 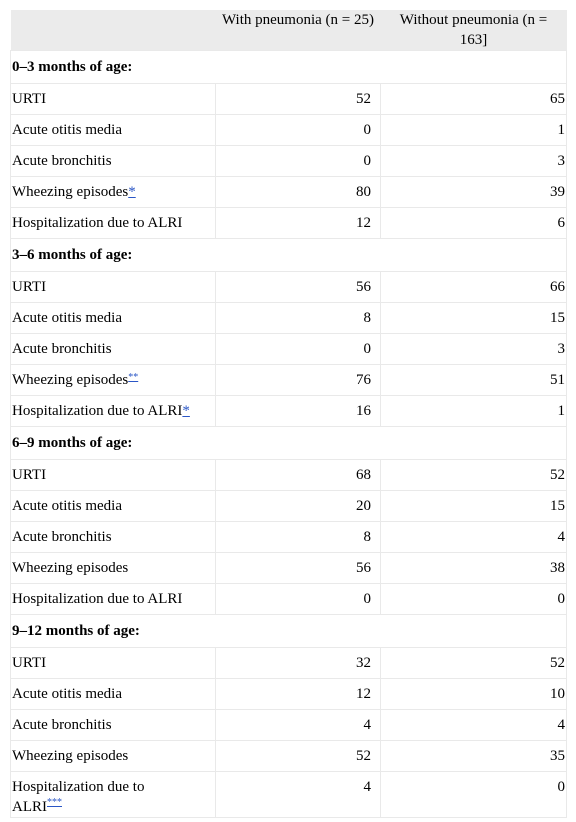 I want to click on with-pneumonia-value: 68, so click(x=298, y=475).